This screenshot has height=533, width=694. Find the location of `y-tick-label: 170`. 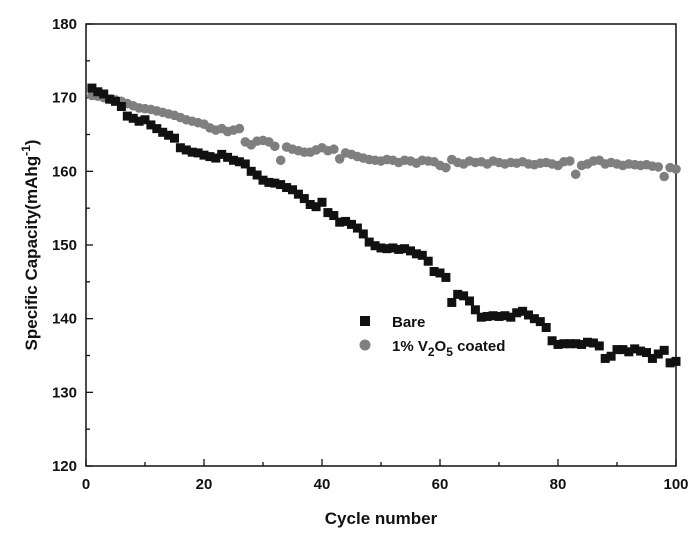

y-tick-label: 170 is located at coordinates (64, 98).